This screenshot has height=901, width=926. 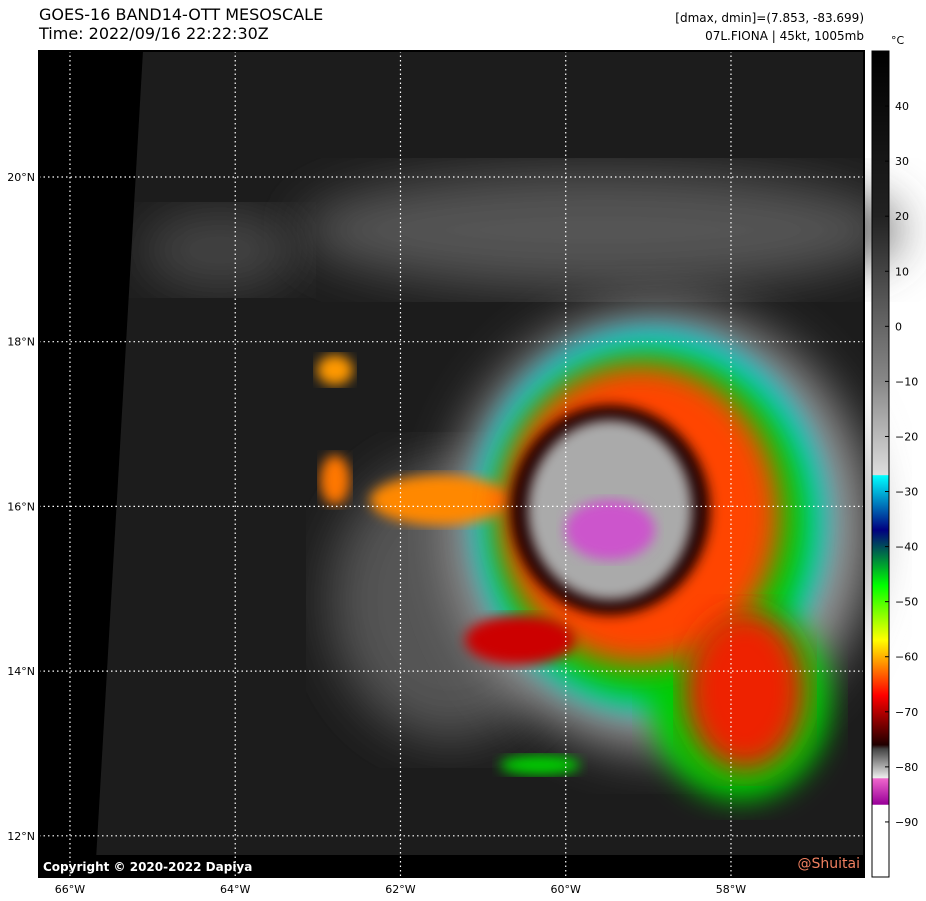 I want to click on lat-label: 20°N, so click(x=21, y=177).